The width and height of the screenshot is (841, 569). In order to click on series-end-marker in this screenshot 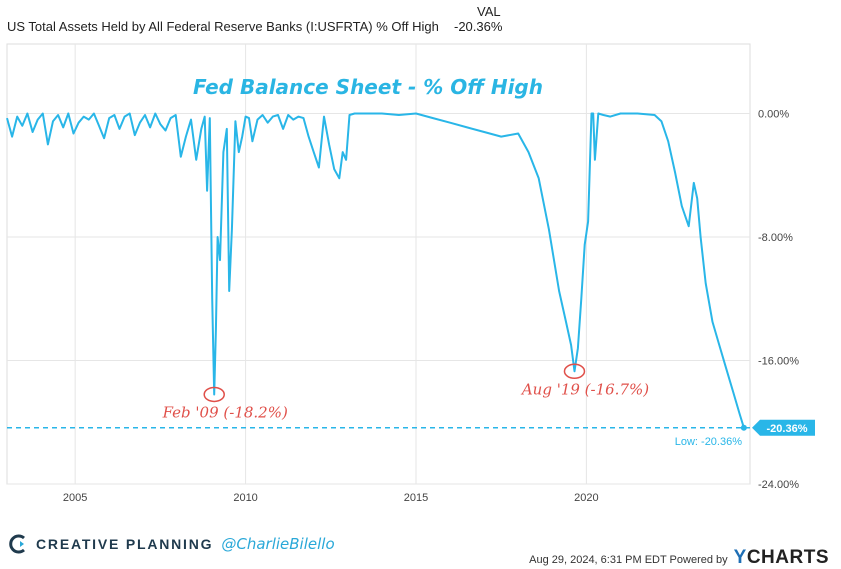, I will do `click(743, 427)`.